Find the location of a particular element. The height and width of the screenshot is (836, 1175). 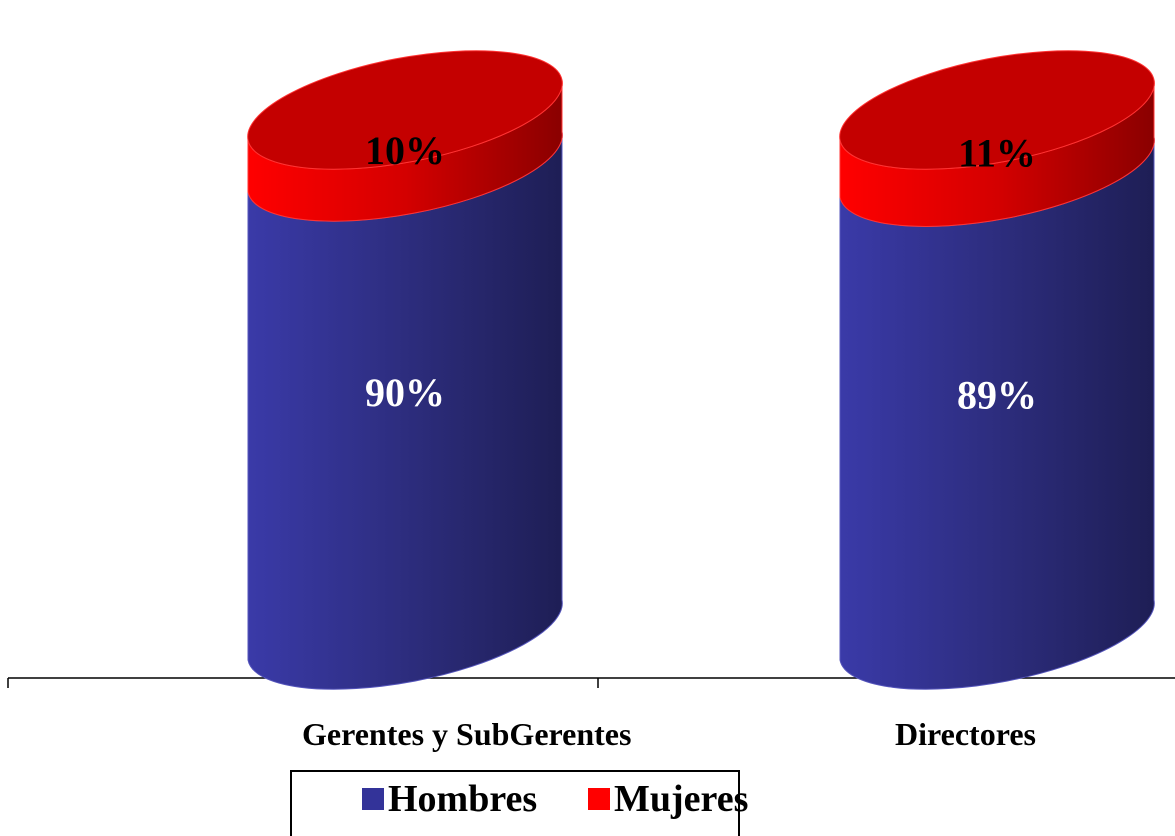

data-label-mujeres: 11% is located at coordinates (997, 153).